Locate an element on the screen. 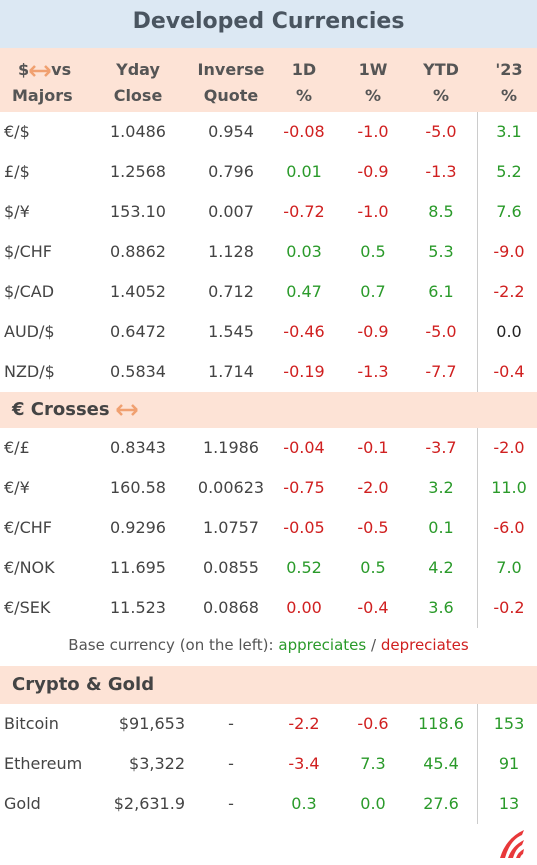  cell-value: -5.0 is located at coordinates (441, 331).